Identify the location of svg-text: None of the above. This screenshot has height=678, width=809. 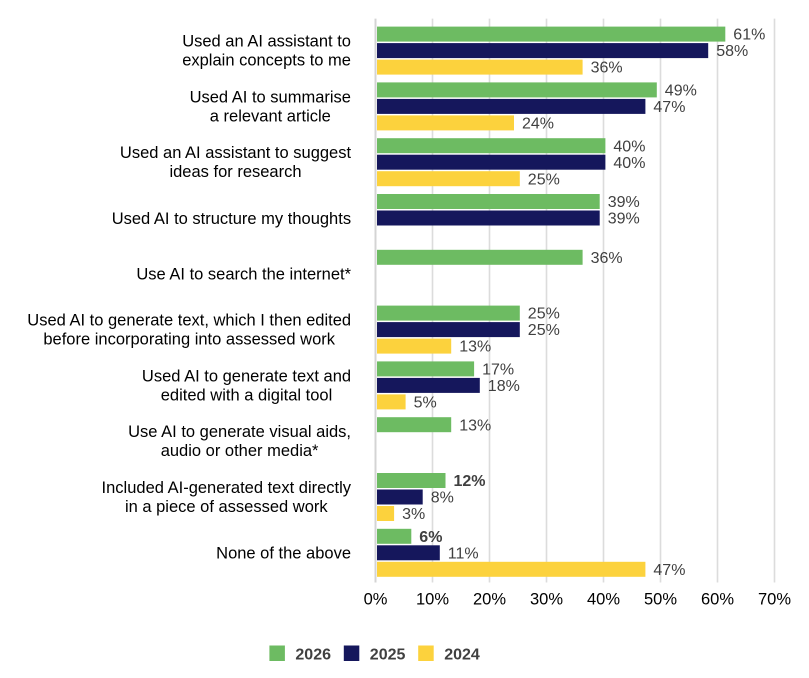
(283, 554).